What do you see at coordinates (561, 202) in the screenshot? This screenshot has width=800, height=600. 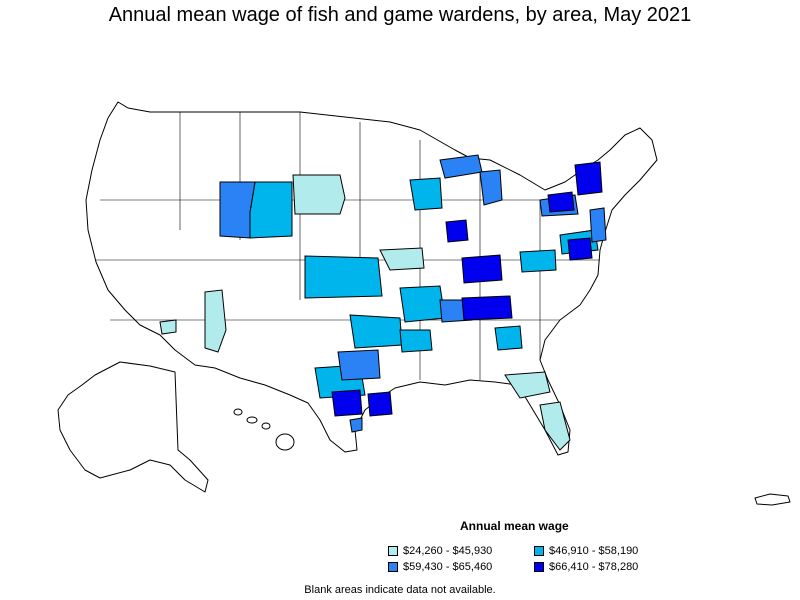 I see `area-ny-north` at bounding box center [561, 202].